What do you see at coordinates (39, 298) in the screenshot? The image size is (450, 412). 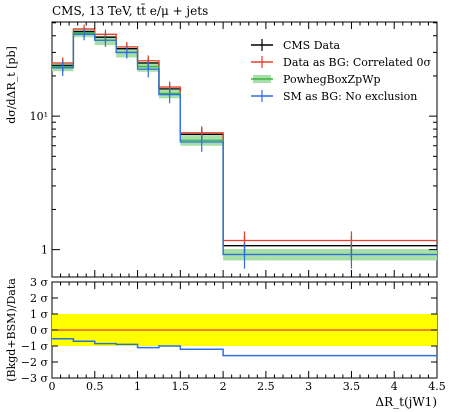 I see `ratio-y-tick-label: 2 σ` at bounding box center [39, 298].